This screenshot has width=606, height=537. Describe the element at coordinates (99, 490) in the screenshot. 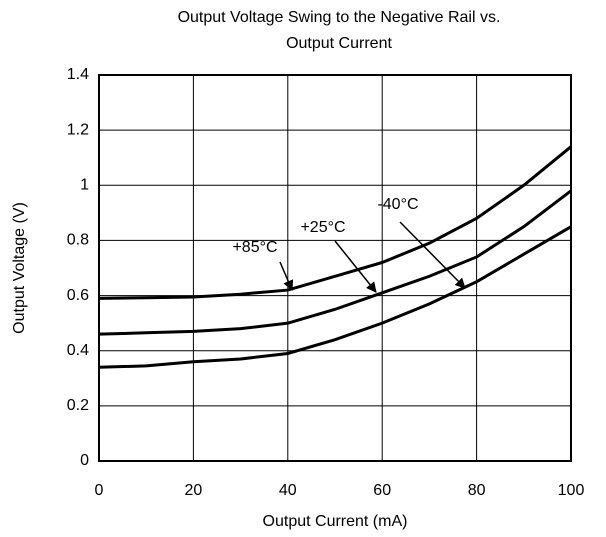

I see `x-tick-label: 0` at that location.